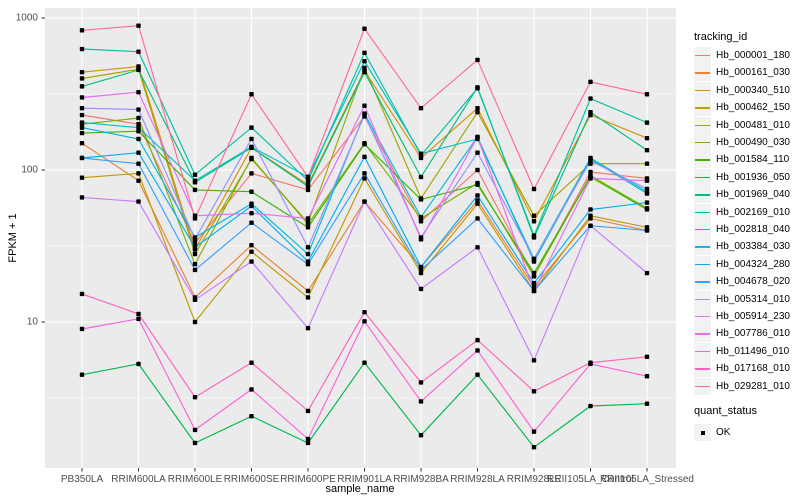  Describe the element at coordinates (753, 195) in the screenshot. I see `legend-entry-label: Hb_001969_040` at that location.